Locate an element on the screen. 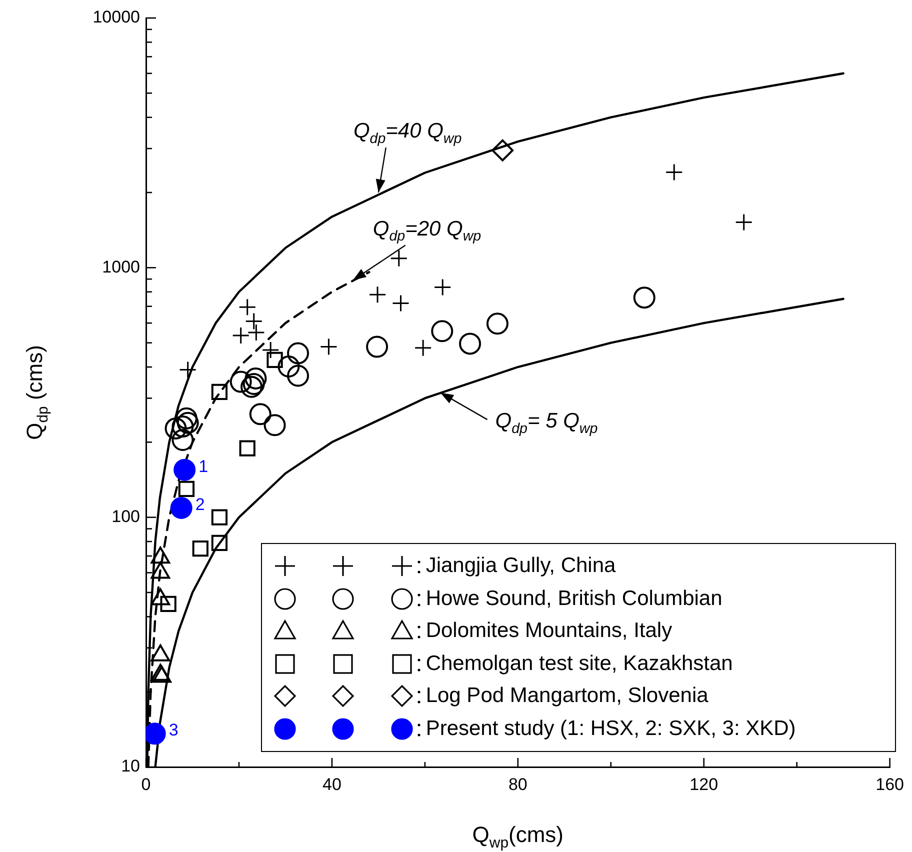  legend-label: Howe Sound, British Columbian is located at coordinates (574, 598).